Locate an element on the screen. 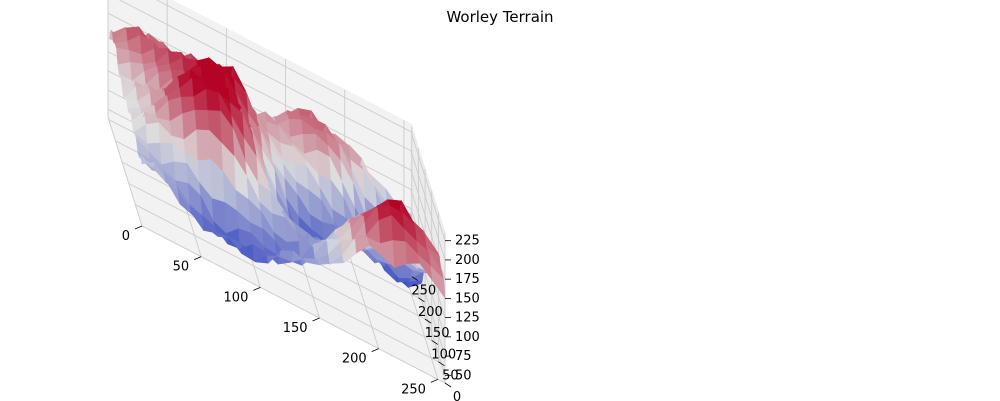 The width and height of the screenshot is (1000, 401). z-tick-label: 225 is located at coordinates (467, 241).